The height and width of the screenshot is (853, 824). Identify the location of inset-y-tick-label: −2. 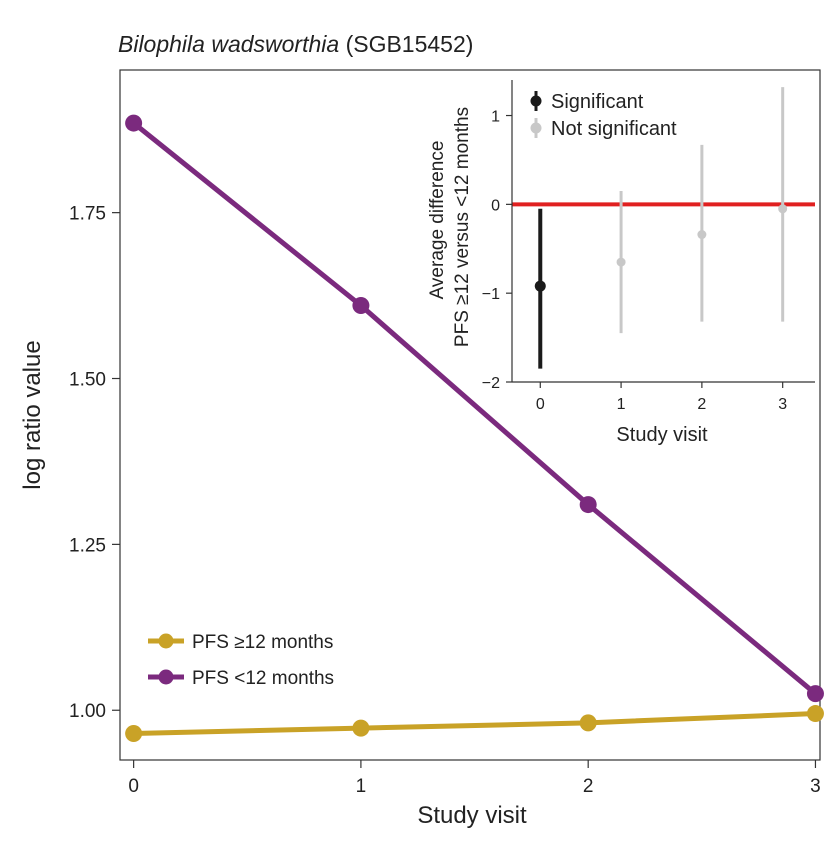
(491, 383).